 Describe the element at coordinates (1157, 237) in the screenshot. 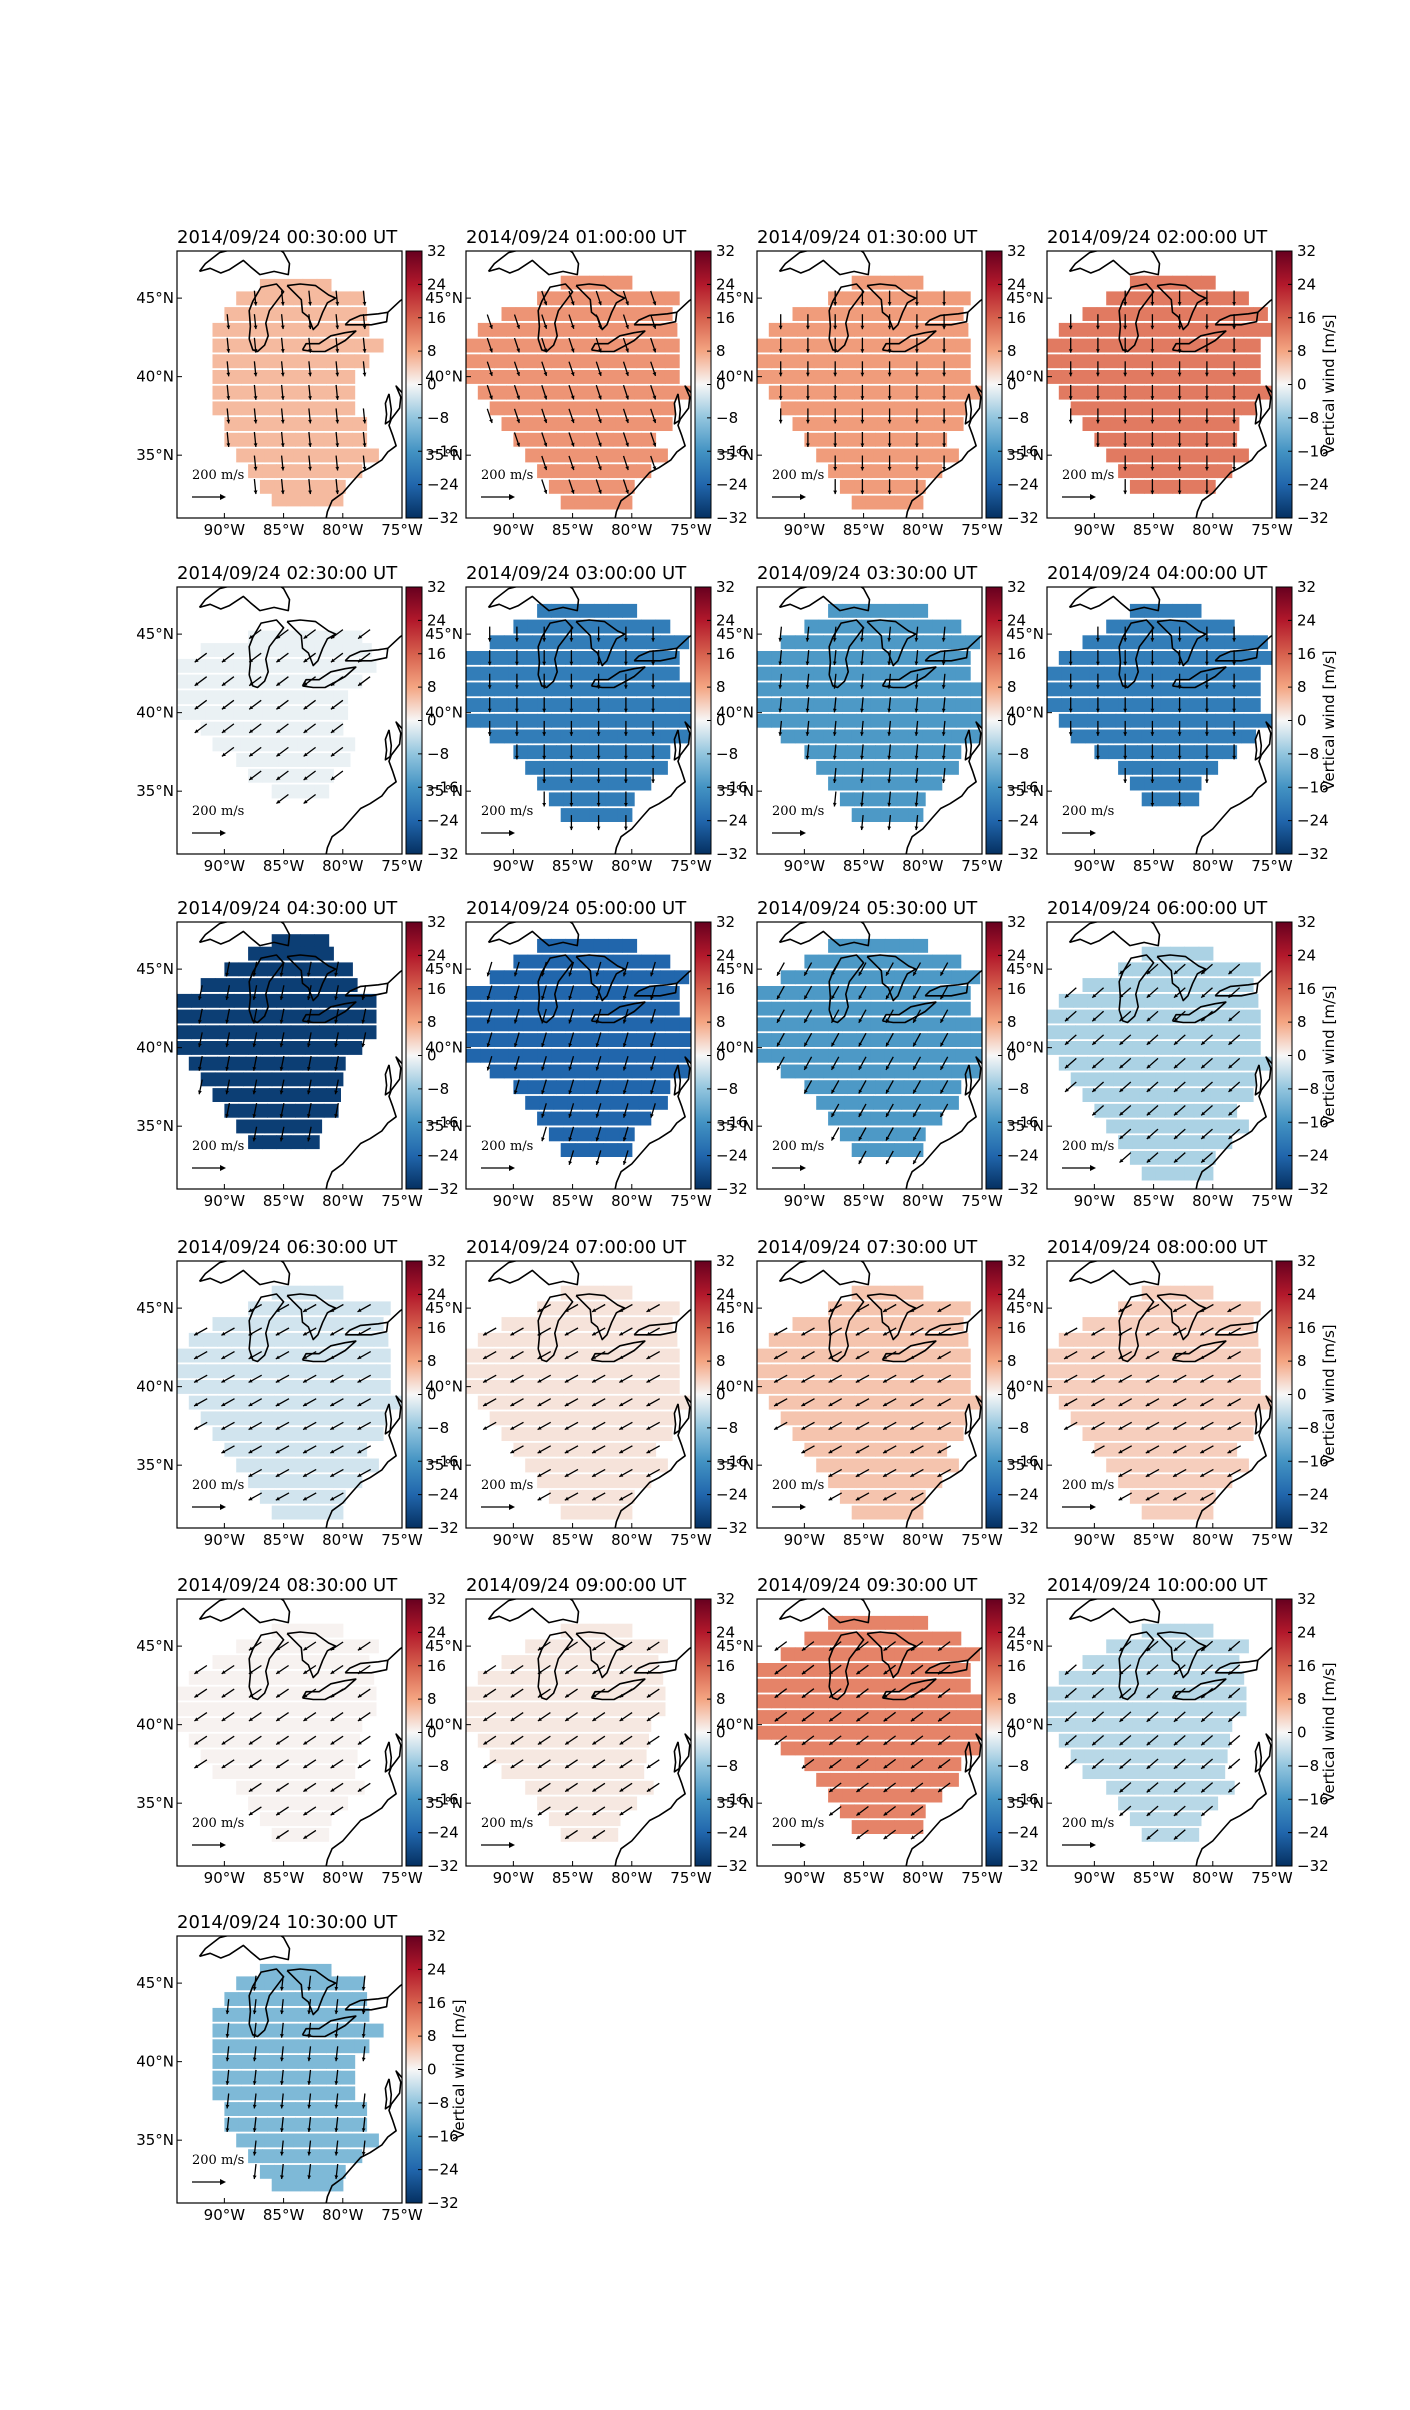

I see `panel-title: 2014/09/24 02:00:00 UT` at that location.